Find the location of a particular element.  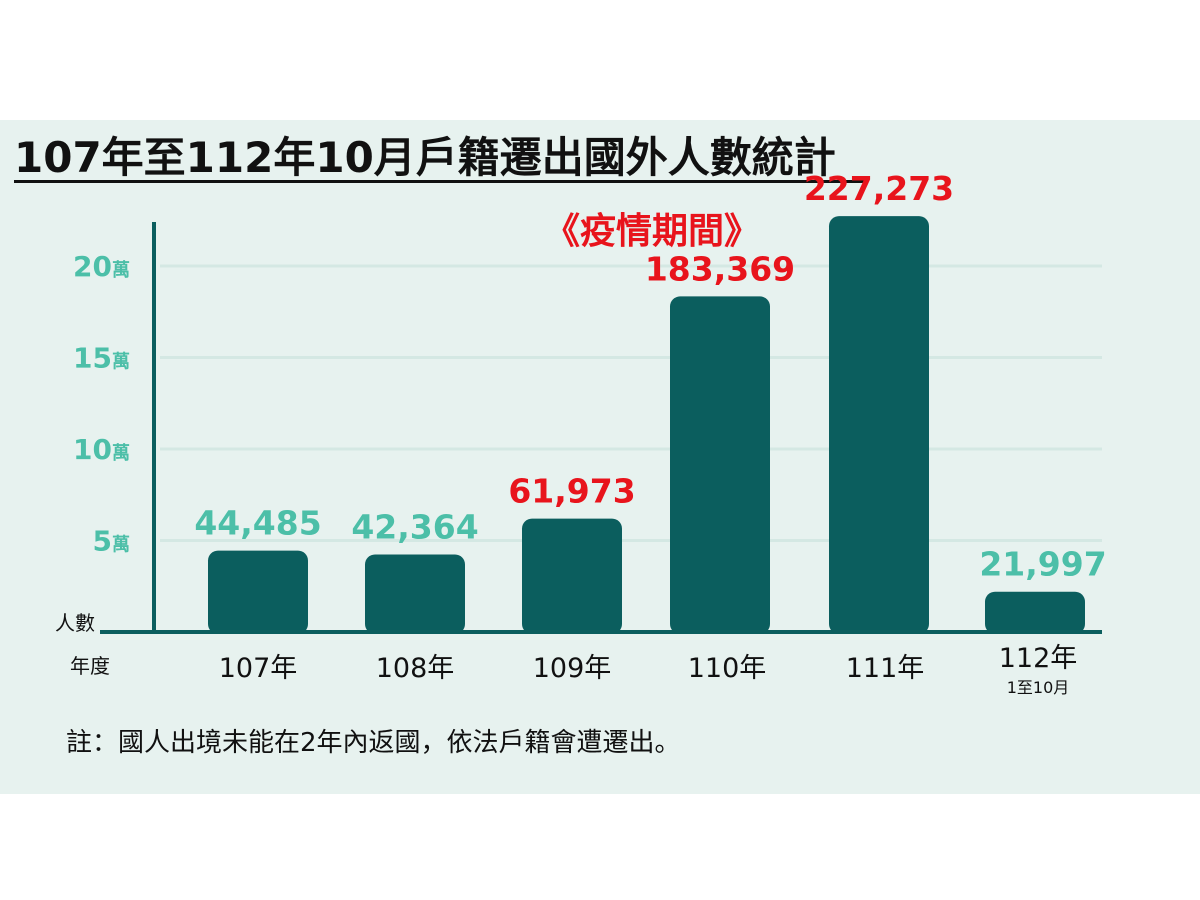

data-label: 21,997 is located at coordinates (1042, 564).